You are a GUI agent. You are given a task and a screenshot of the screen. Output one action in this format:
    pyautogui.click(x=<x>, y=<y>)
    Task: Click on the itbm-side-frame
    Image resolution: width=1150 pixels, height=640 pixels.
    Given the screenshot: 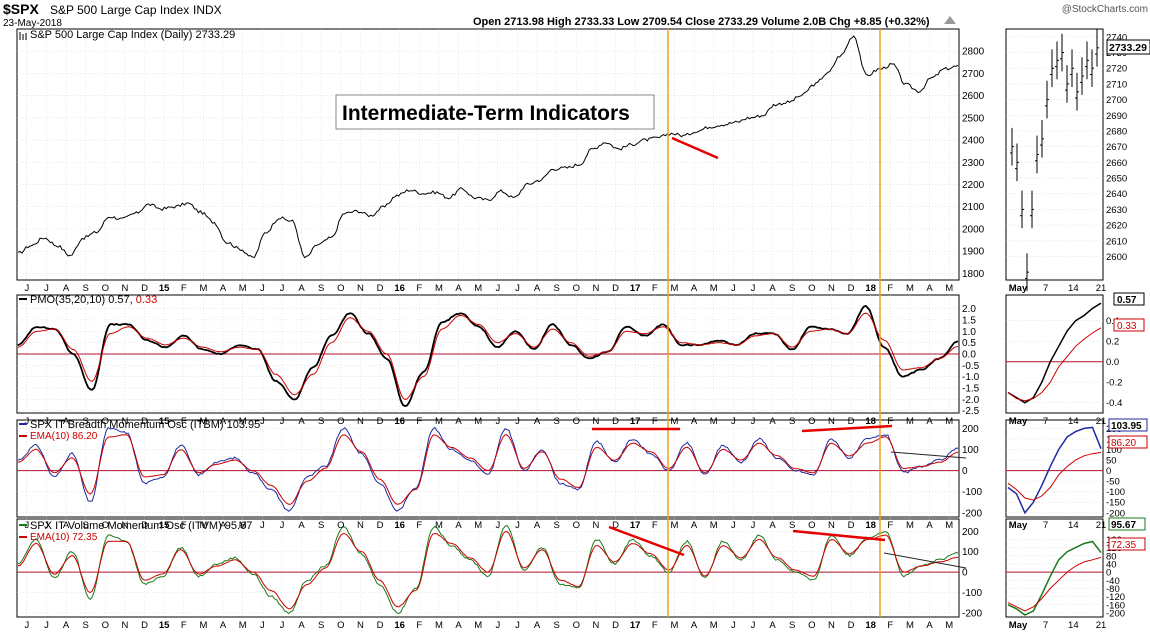 What is the action you would take?
    pyautogui.click(x=1054, y=468)
    